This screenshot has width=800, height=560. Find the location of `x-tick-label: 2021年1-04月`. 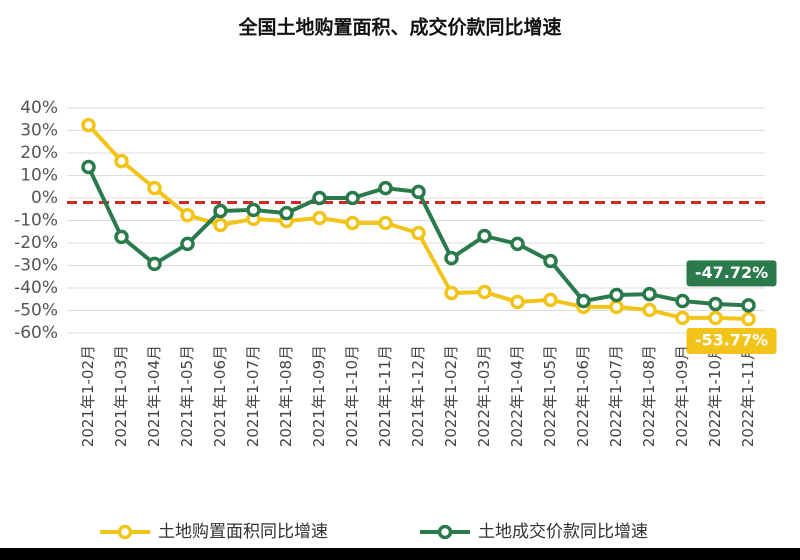

x-tick-label: 2021年1-04月 is located at coordinates (154, 396).